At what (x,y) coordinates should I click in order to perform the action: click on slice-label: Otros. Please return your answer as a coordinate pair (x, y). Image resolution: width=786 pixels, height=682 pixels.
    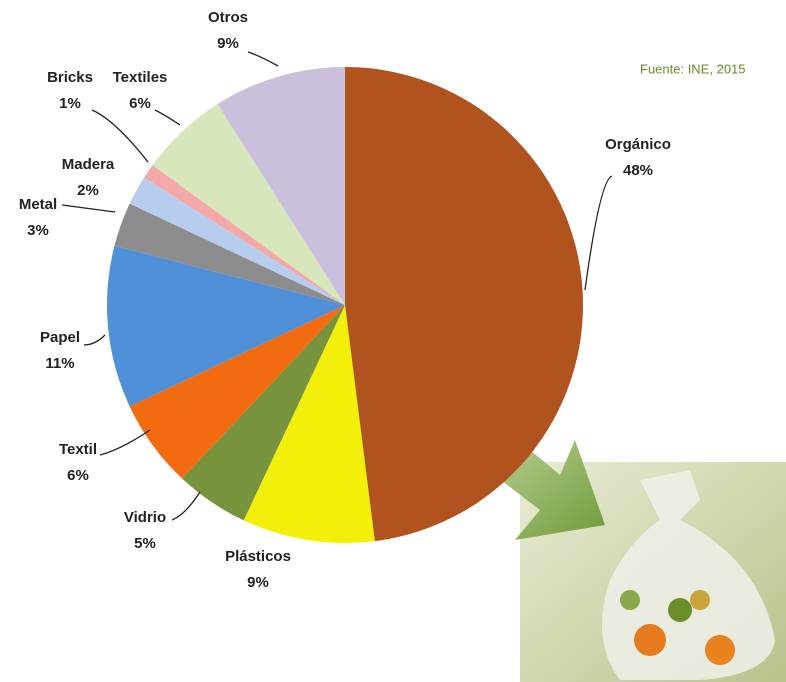
    Looking at the image, I should click on (228, 17).